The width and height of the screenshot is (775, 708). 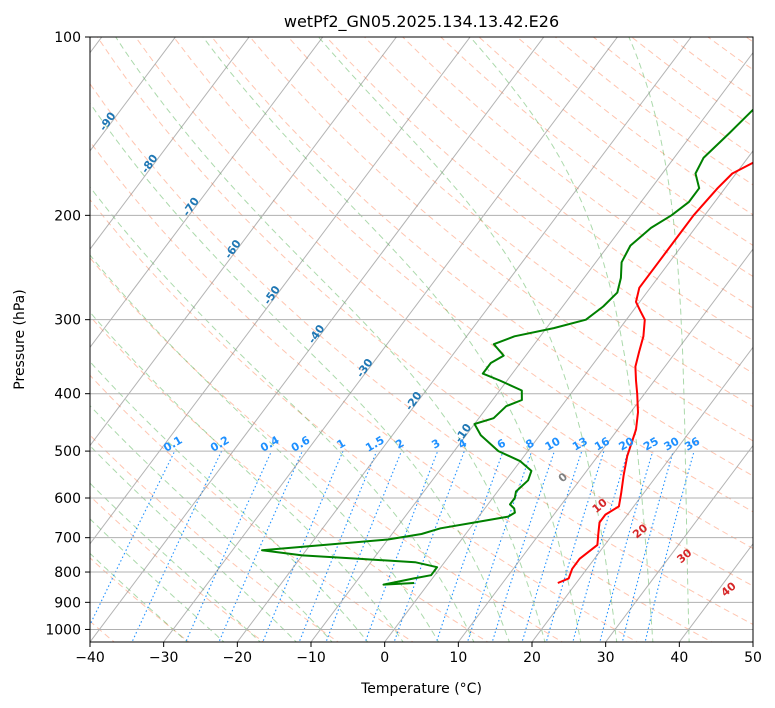 What do you see at coordinates (67, 321) in the screenshot?
I see `y-tick-label: 300` at bounding box center [67, 321].